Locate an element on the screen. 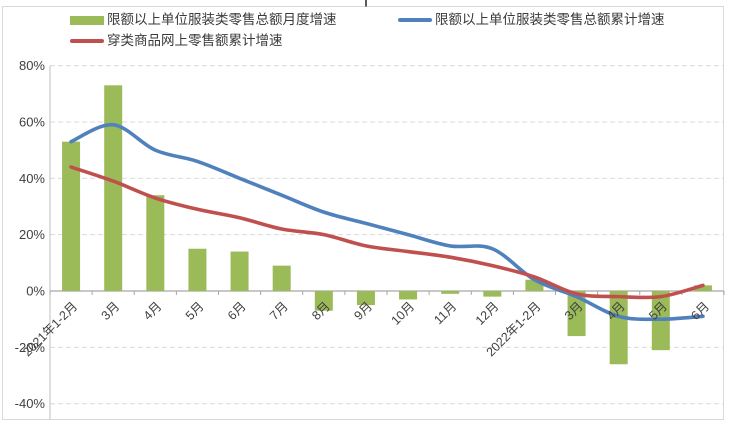  legend-label-cumulative-retail: 限额以上单位服装类零售总额累计增速 is located at coordinates (550, 19).